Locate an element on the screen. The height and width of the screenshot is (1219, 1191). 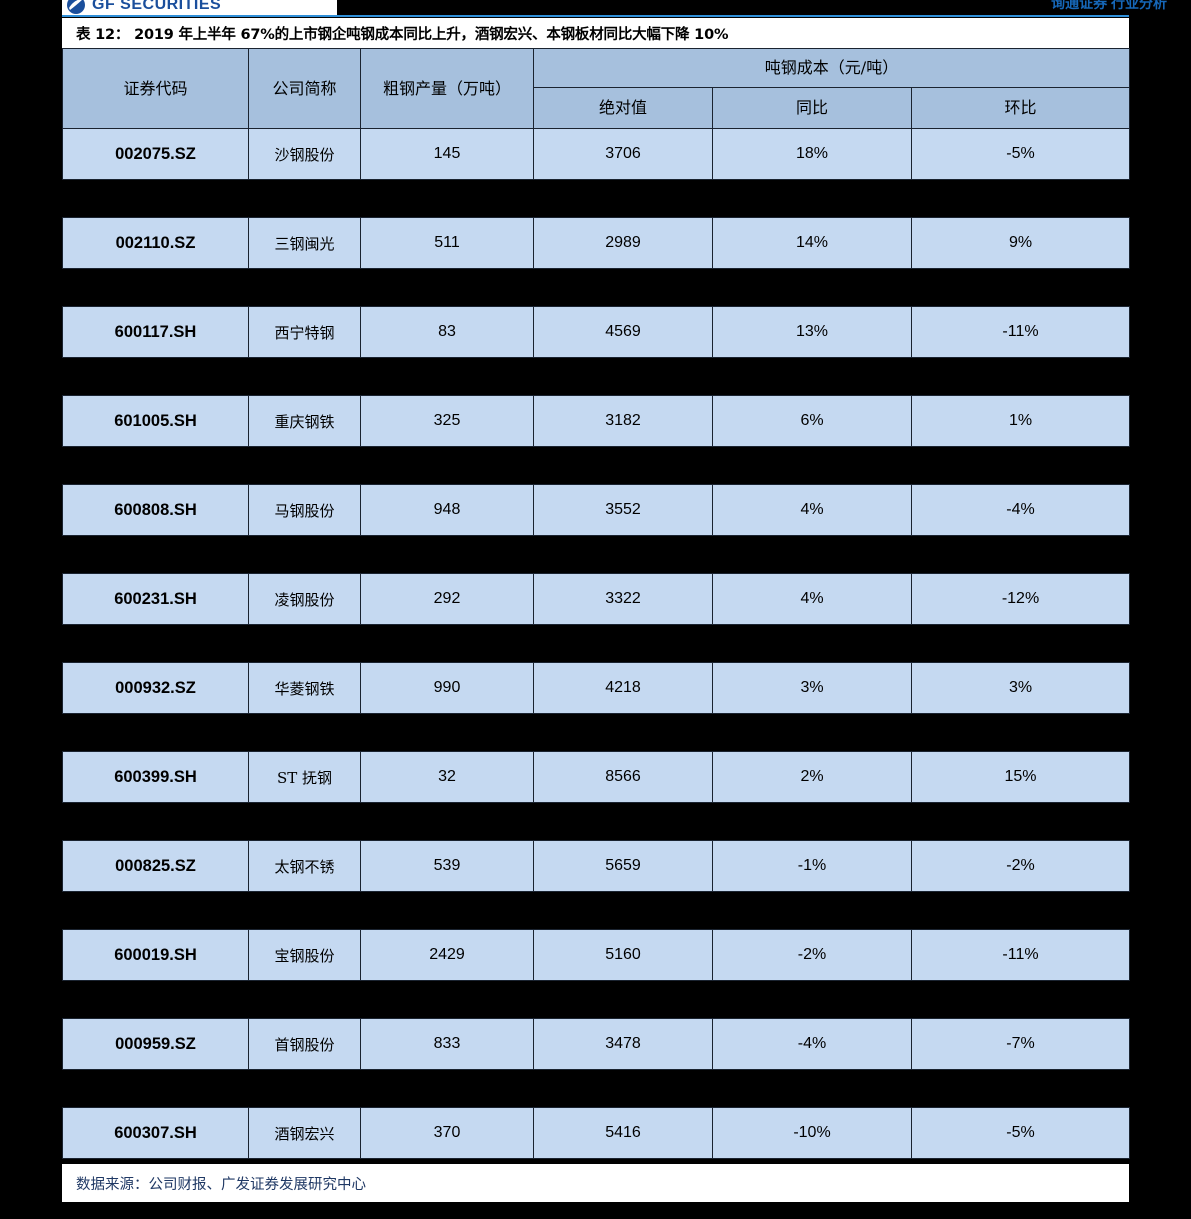
cell-company-short: 西宁特钢 is located at coordinates (304, 332).